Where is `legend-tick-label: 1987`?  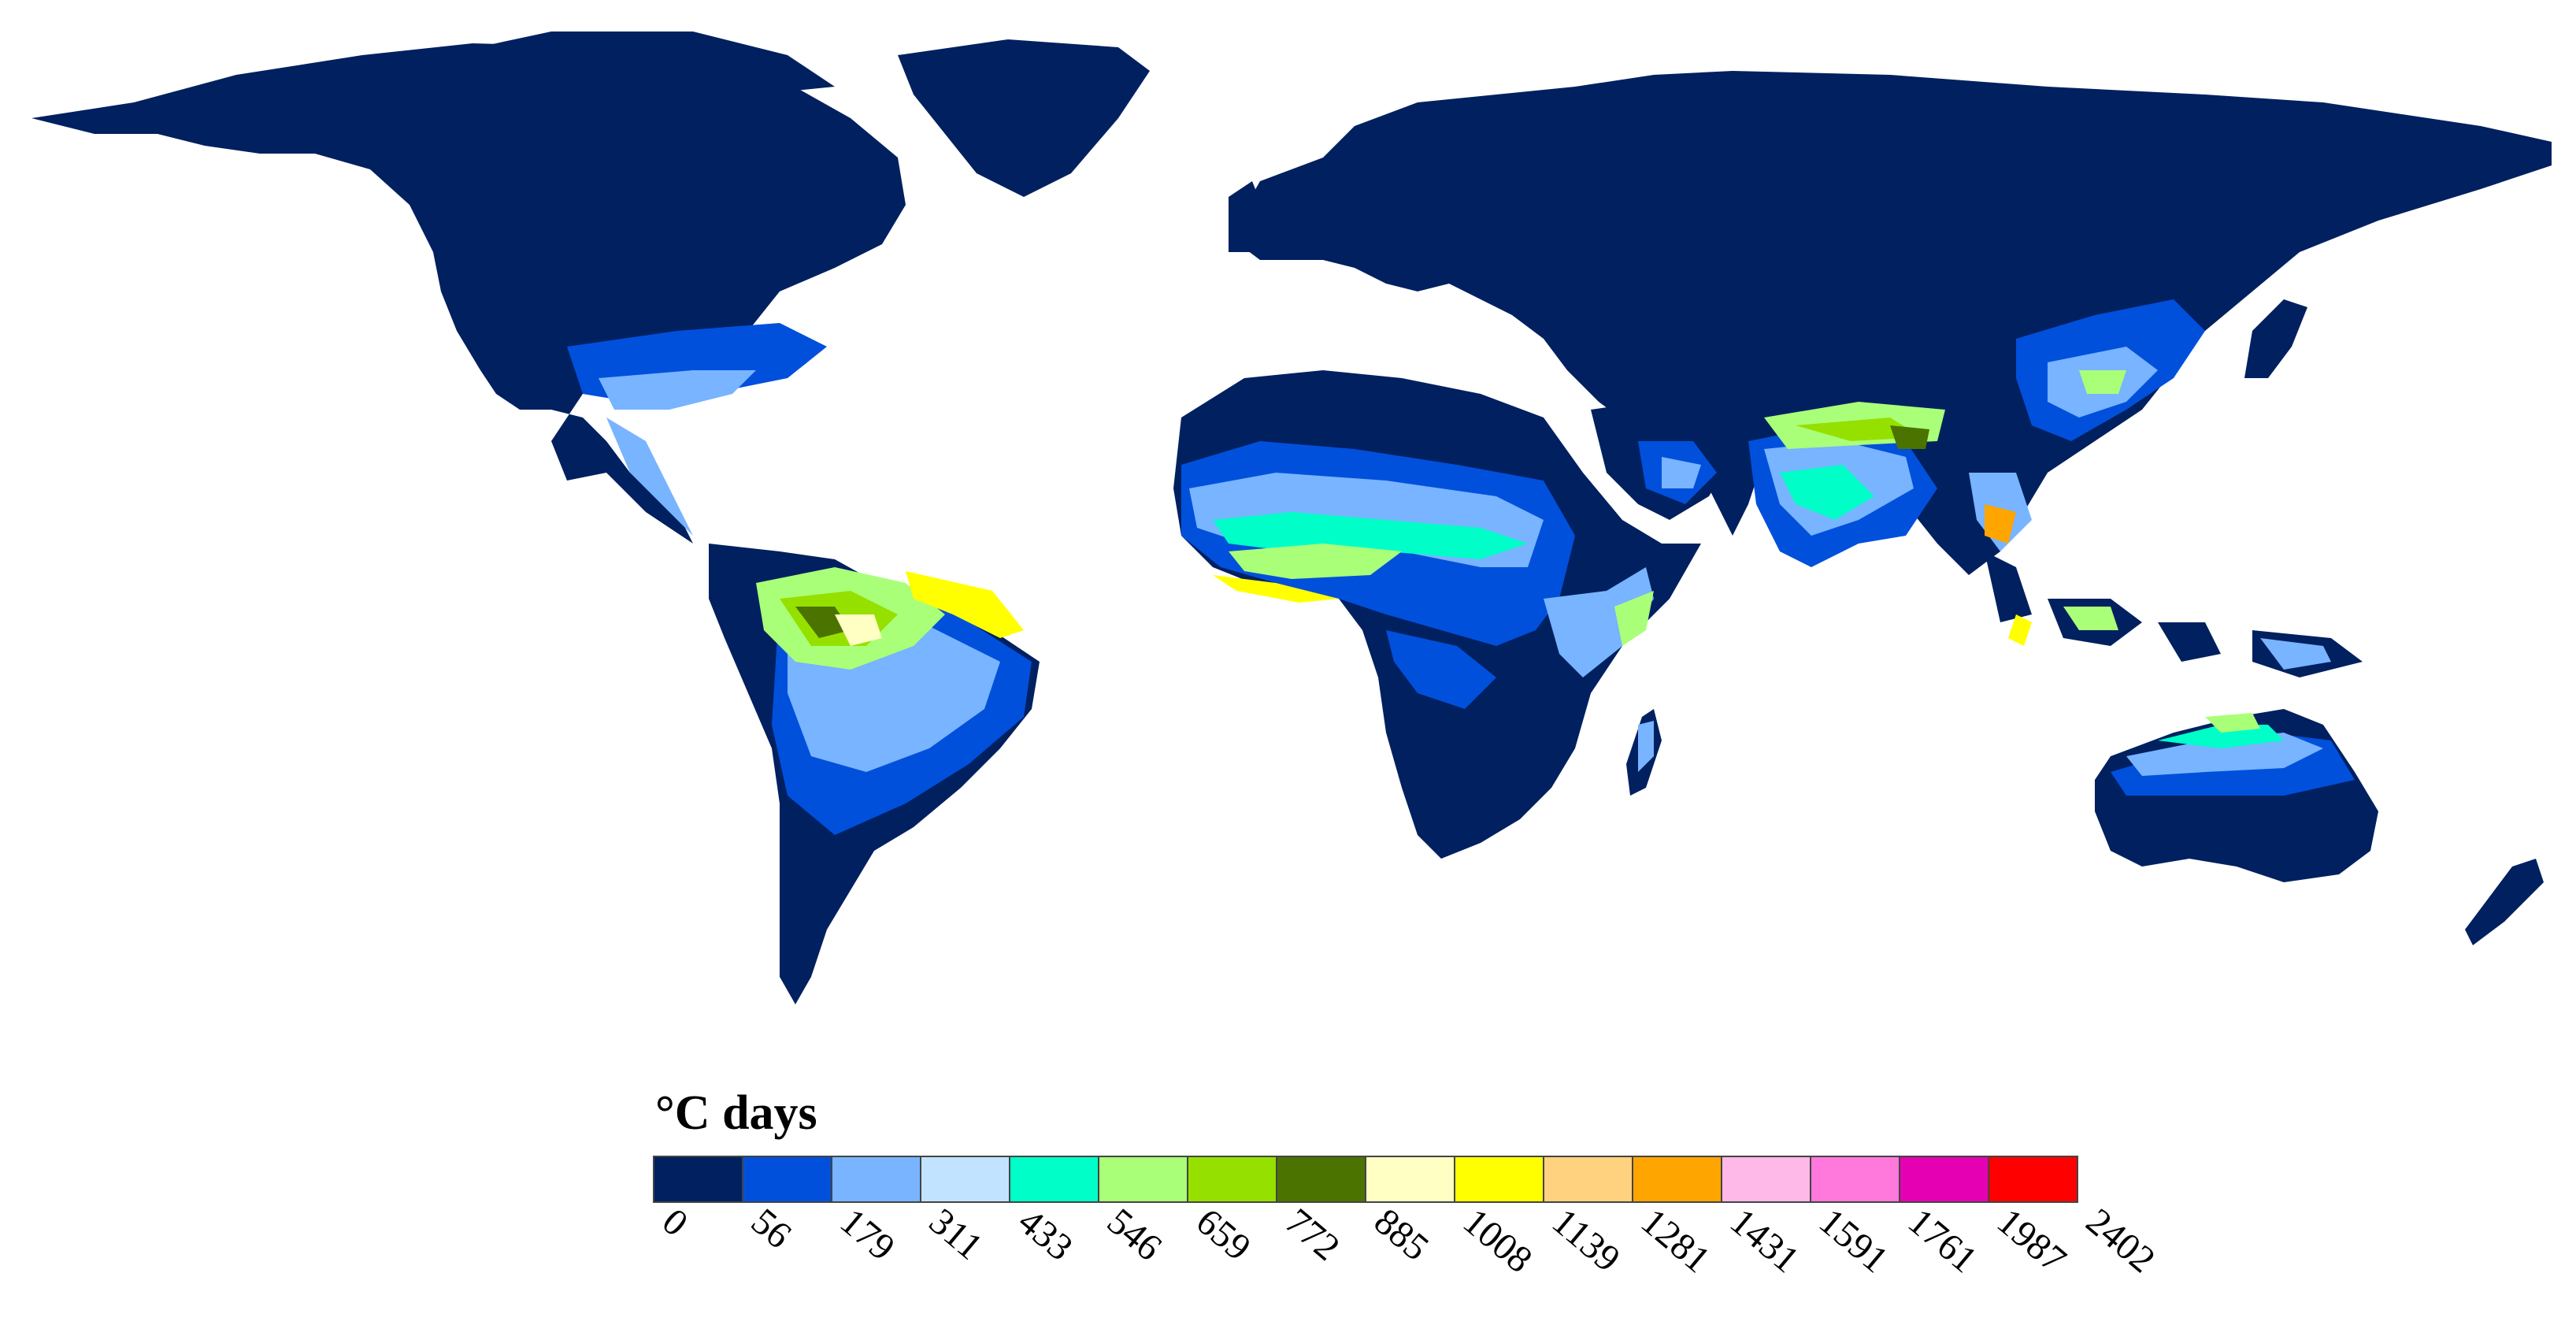 legend-tick-label: 1987 is located at coordinates (2031, 1241).